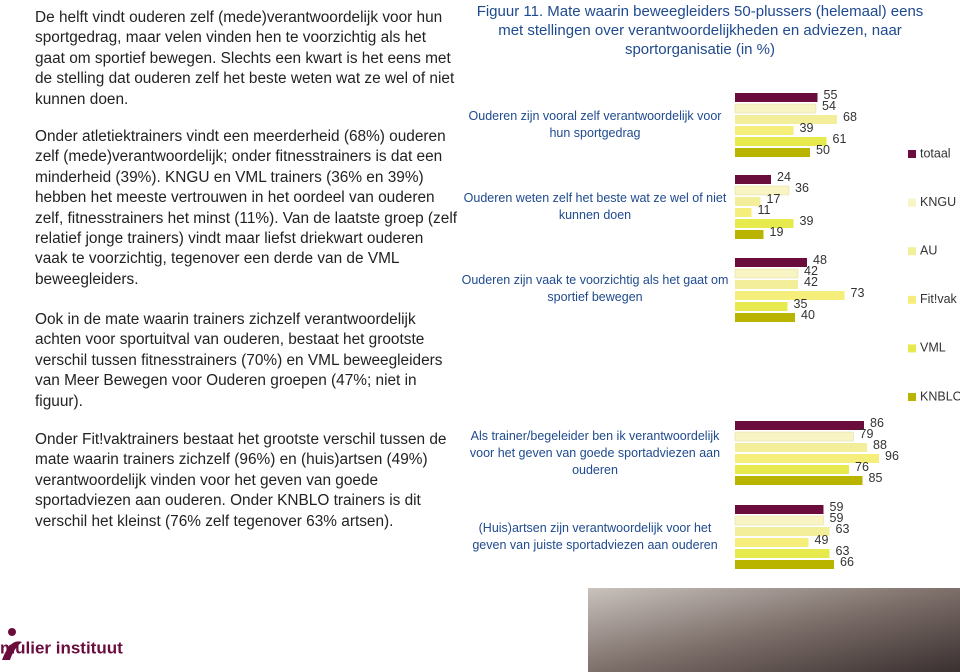 This screenshot has height=672, width=960. Describe the element at coordinates (822, 540) in the screenshot. I see `value-label: 49` at that location.